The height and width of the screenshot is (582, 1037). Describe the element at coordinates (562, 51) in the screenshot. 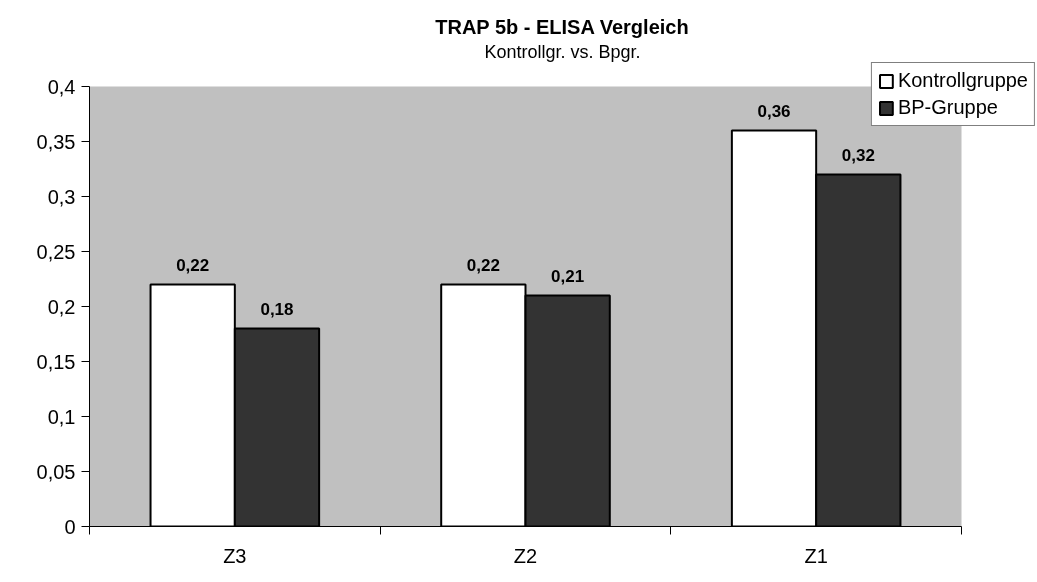

I see `chart-subtitle: Kontrollgr. vs. Bpgr.` at that location.